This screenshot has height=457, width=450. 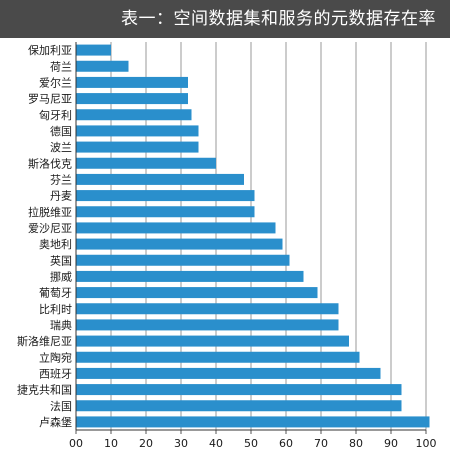 What do you see at coordinates (55, 293) in the screenshot?
I see `category-label: 葡萄牙` at bounding box center [55, 293].